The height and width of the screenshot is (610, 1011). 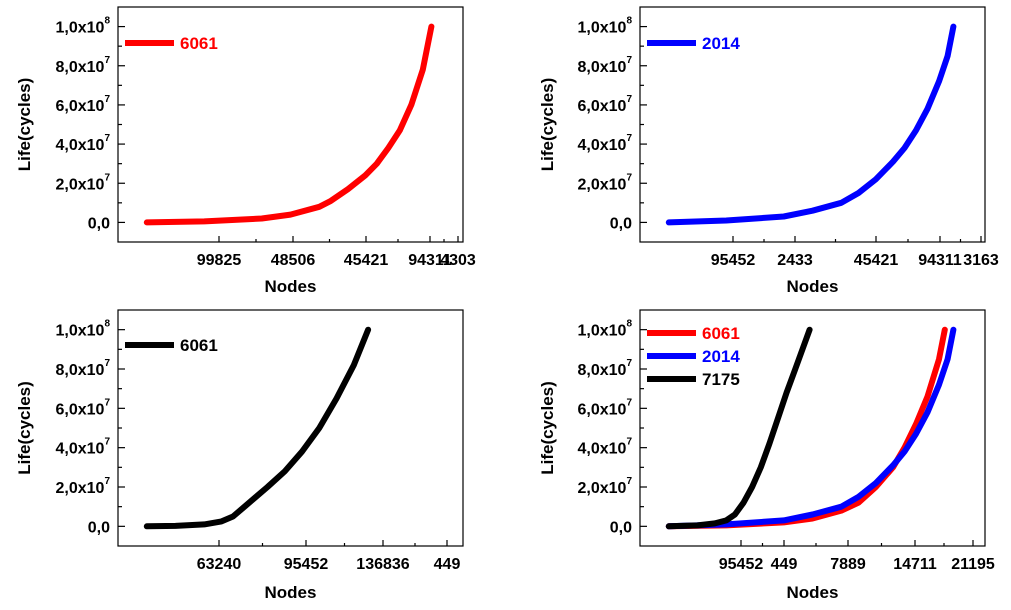 I want to click on x-tick-label: 48506, so click(x=293, y=260).